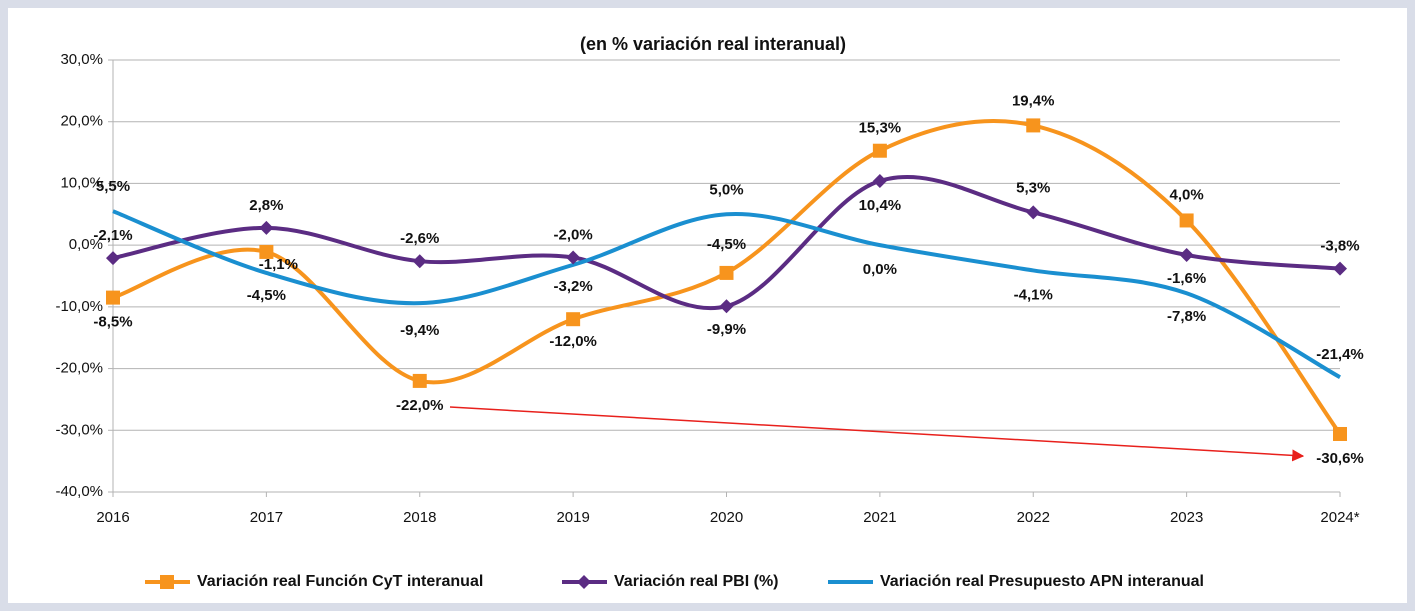 This screenshot has height=611, width=1415. I want to click on annotation-arrow, so click(877, 434).